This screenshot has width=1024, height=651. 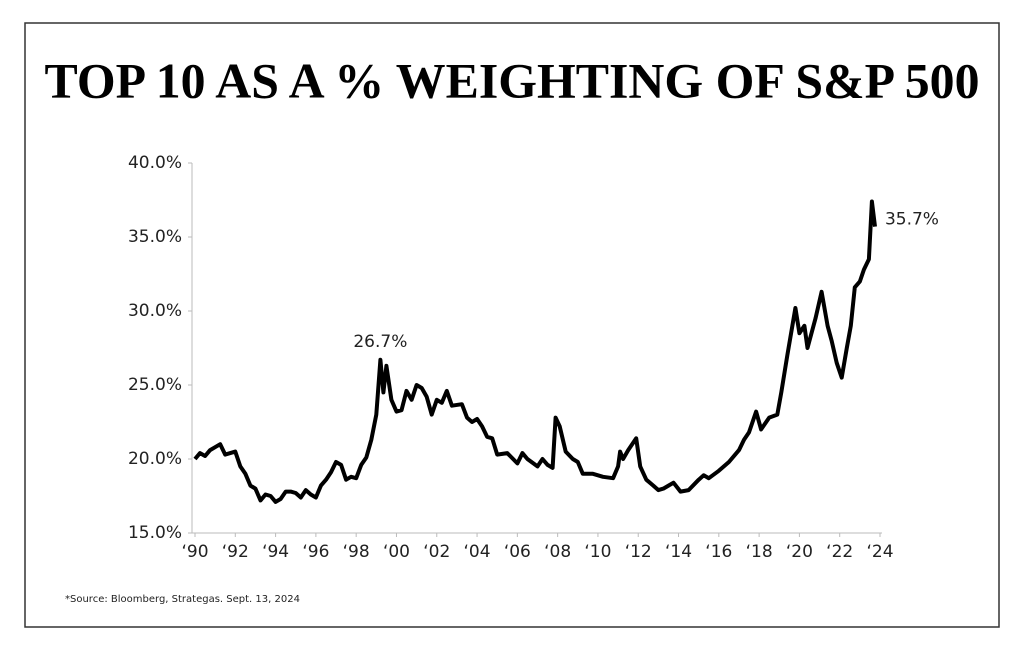 I want to click on x-tick-label: ‘14, so click(x=678, y=552).